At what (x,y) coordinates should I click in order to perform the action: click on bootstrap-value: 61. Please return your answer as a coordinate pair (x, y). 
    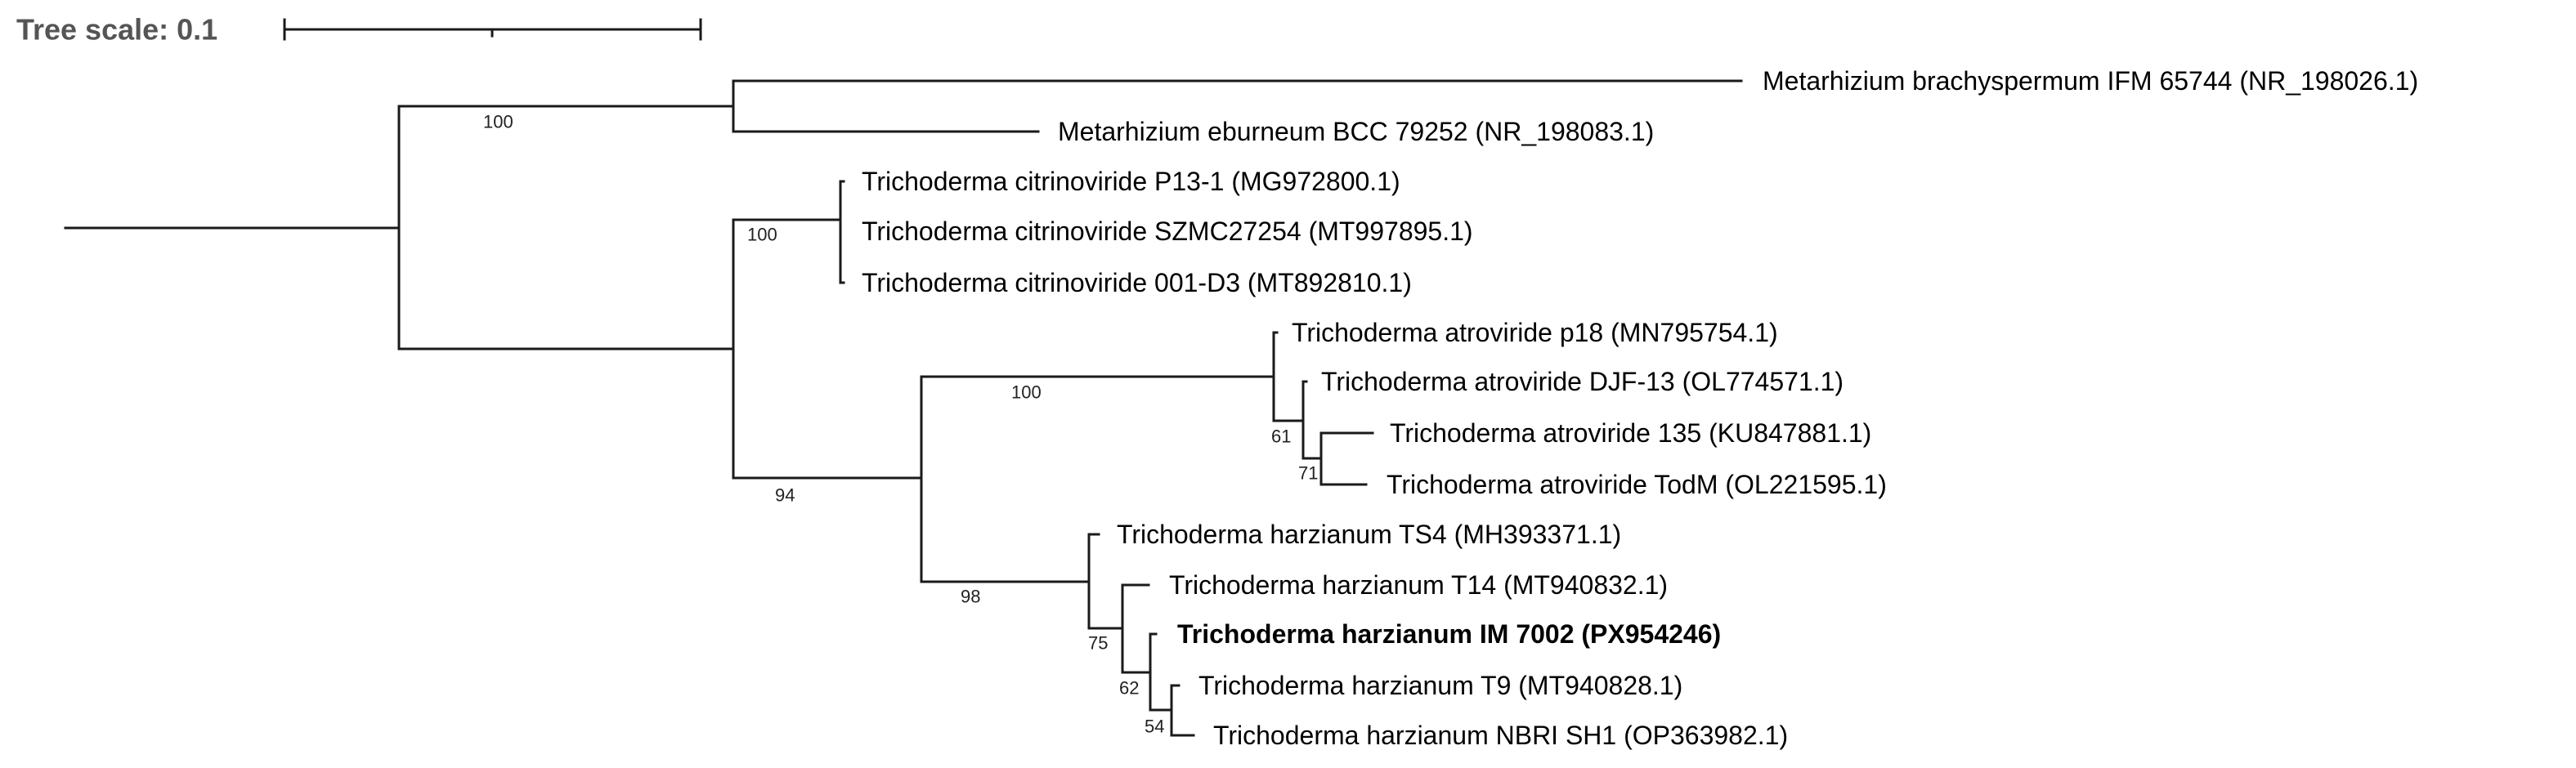
    Looking at the image, I should click on (1281, 436).